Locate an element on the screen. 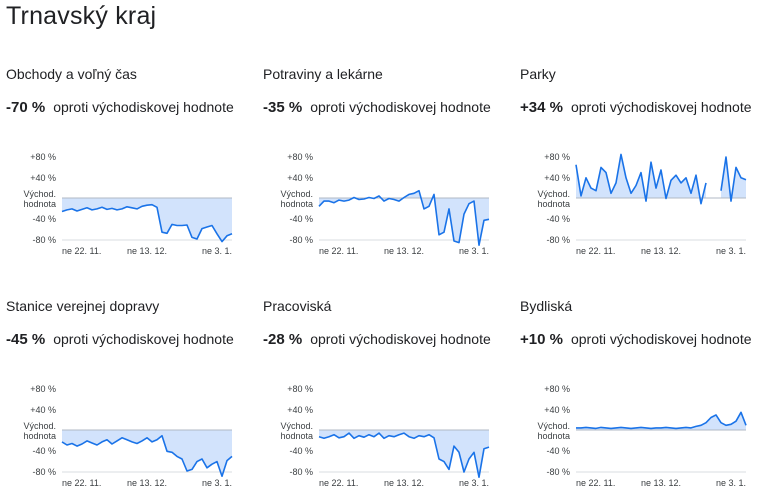  chart-title: Obchody a voľný čas is located at coordinates (71, 74).